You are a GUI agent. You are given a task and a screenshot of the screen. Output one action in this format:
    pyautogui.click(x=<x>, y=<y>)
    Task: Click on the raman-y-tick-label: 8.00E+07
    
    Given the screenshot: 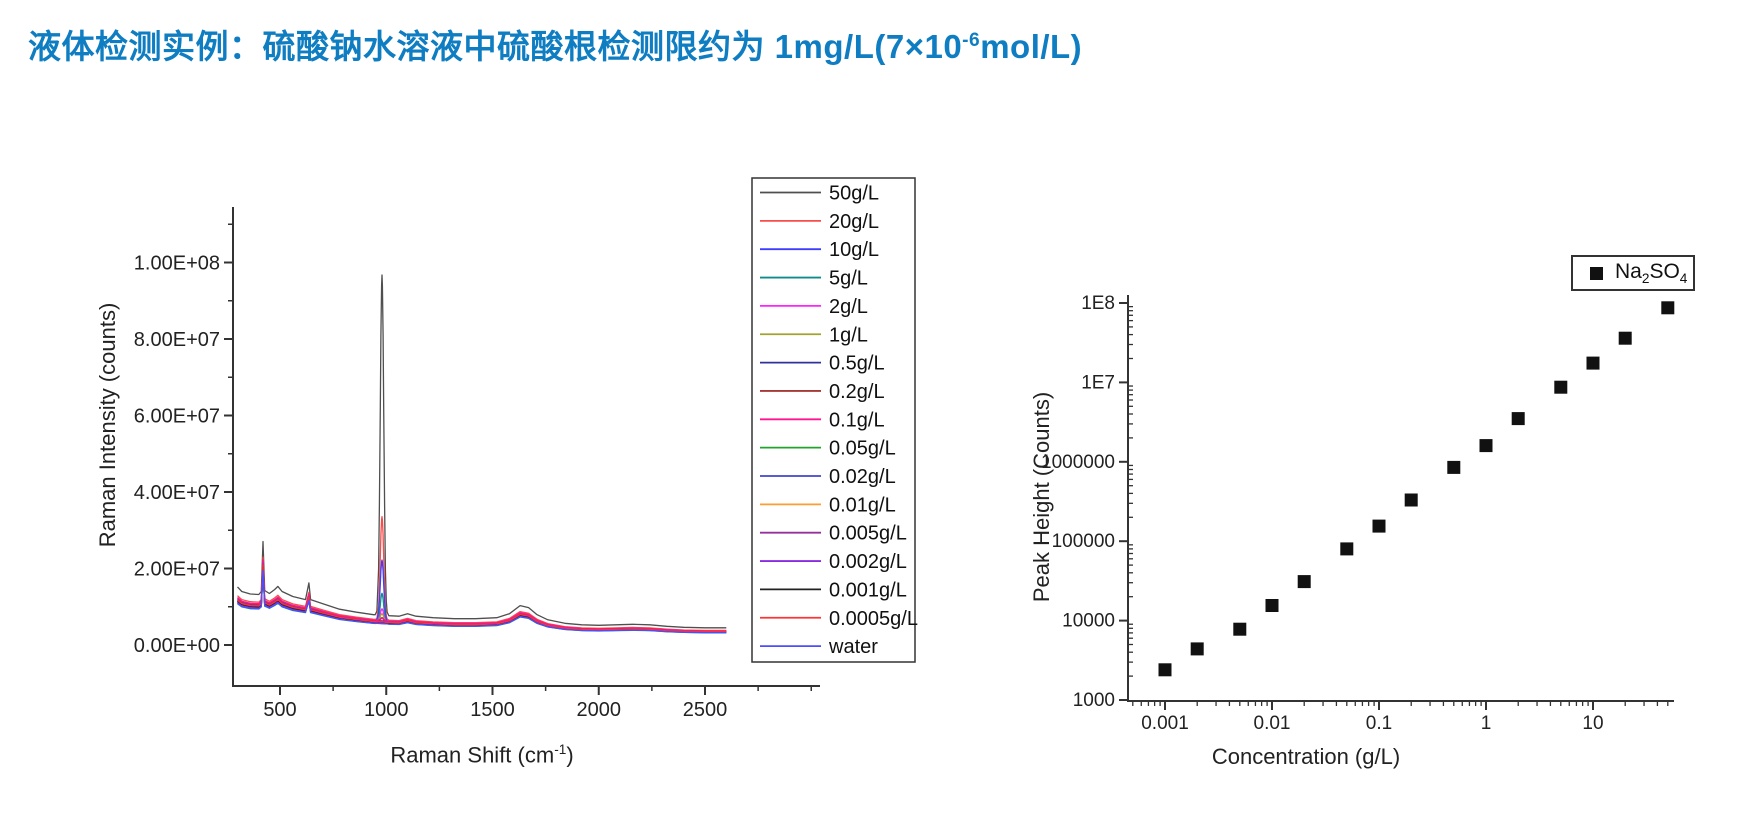 What is the action you would take?
    pyautogui.click(x=177, y=340)
    